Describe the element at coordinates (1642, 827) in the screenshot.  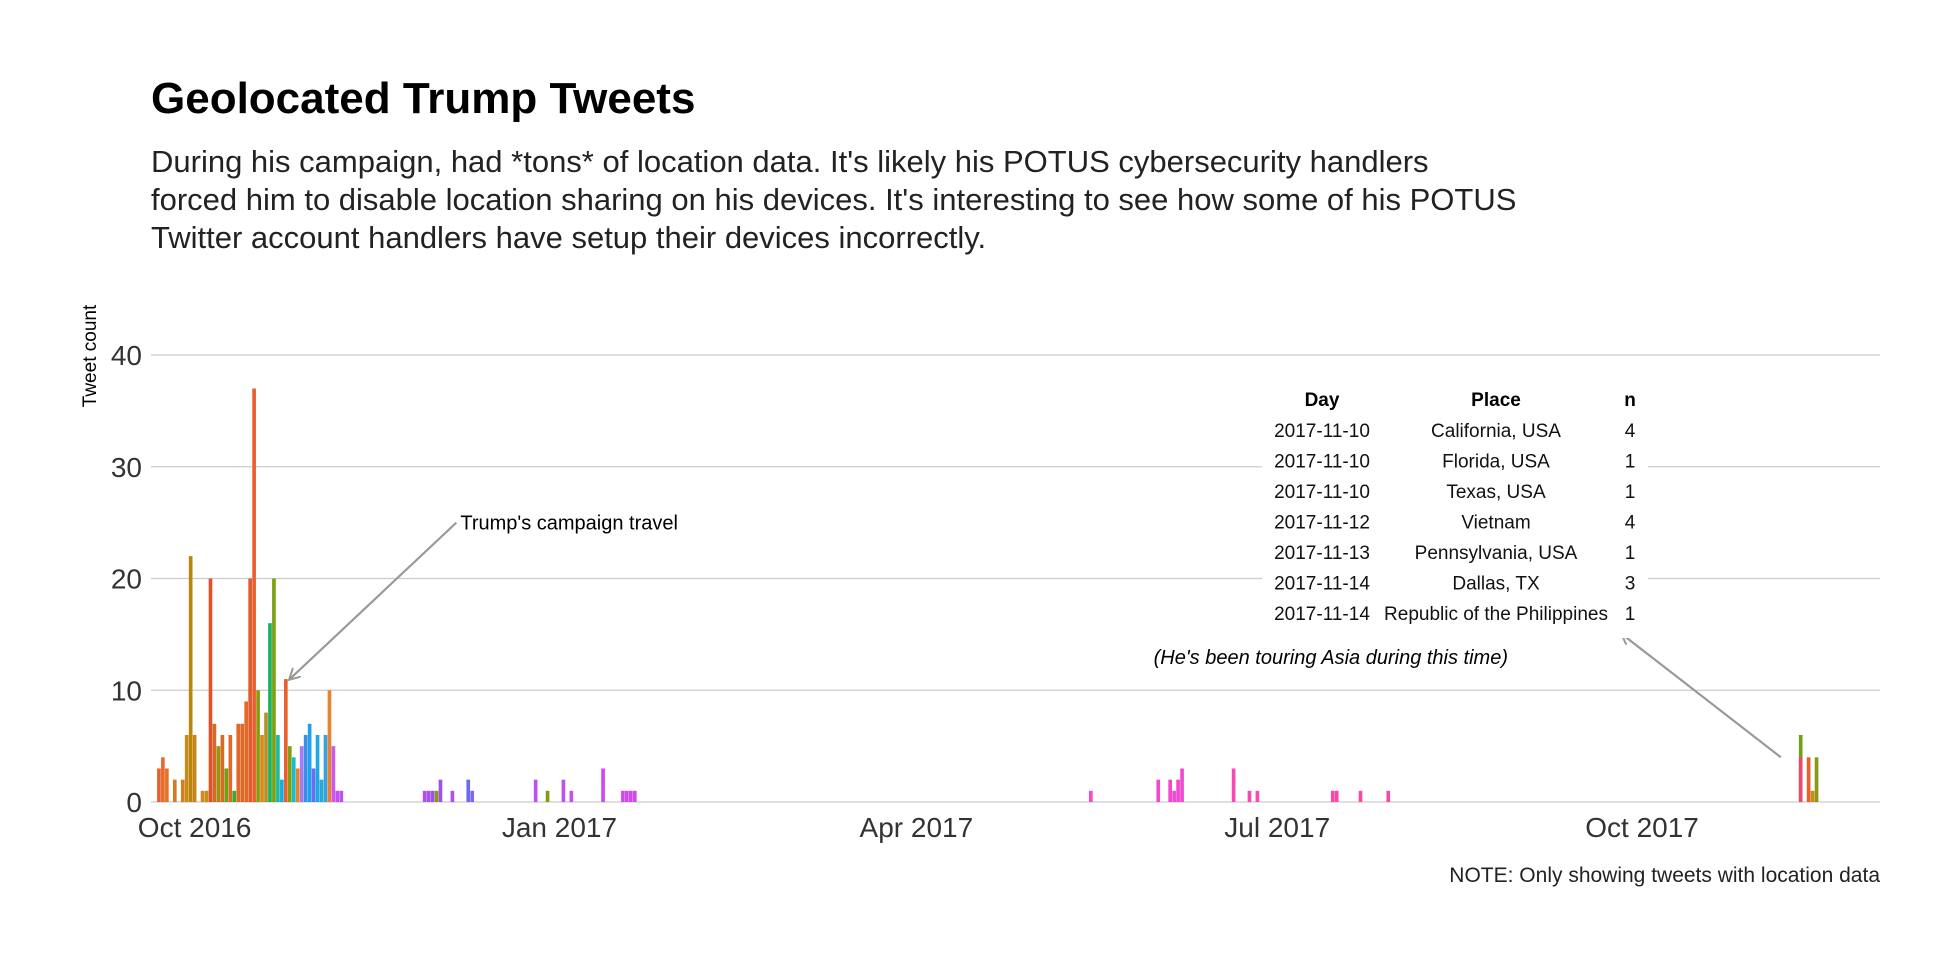
I see `x-tick-label: Oct 2017` at that location.